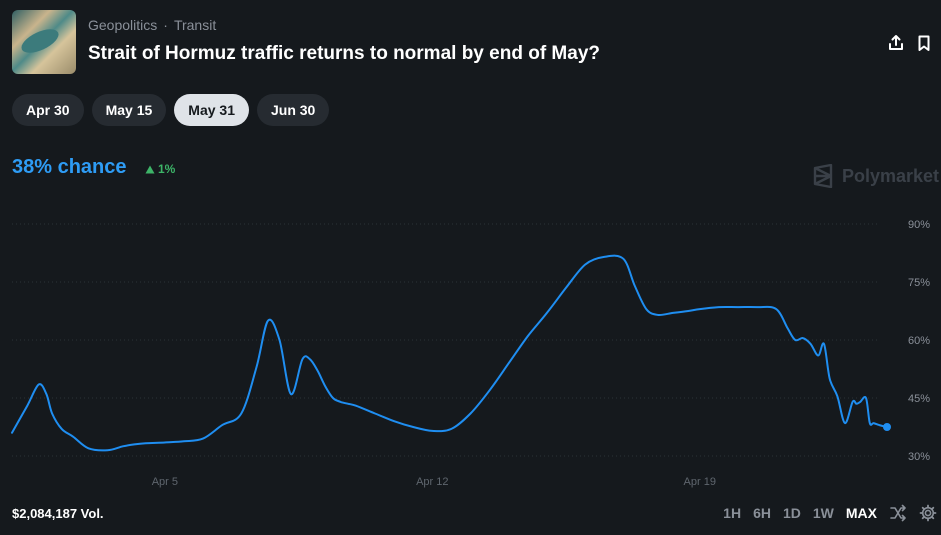 The image size is (941, 535). Describe the element at coordinates (823, 513) in the screenshot. I see `range-1w: 1W` at that location.